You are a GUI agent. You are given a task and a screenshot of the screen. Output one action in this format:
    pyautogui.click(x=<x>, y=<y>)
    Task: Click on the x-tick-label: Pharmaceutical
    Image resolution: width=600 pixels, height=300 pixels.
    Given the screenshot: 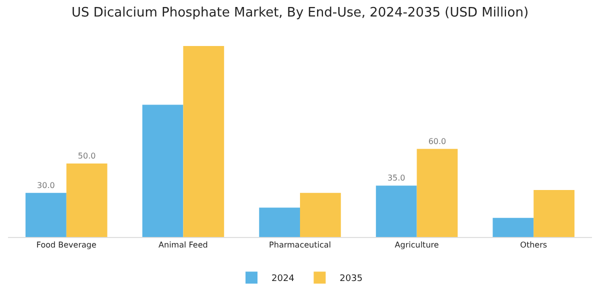 What is the action you would take?
    pyautogui.click(x=300, y=245)
    